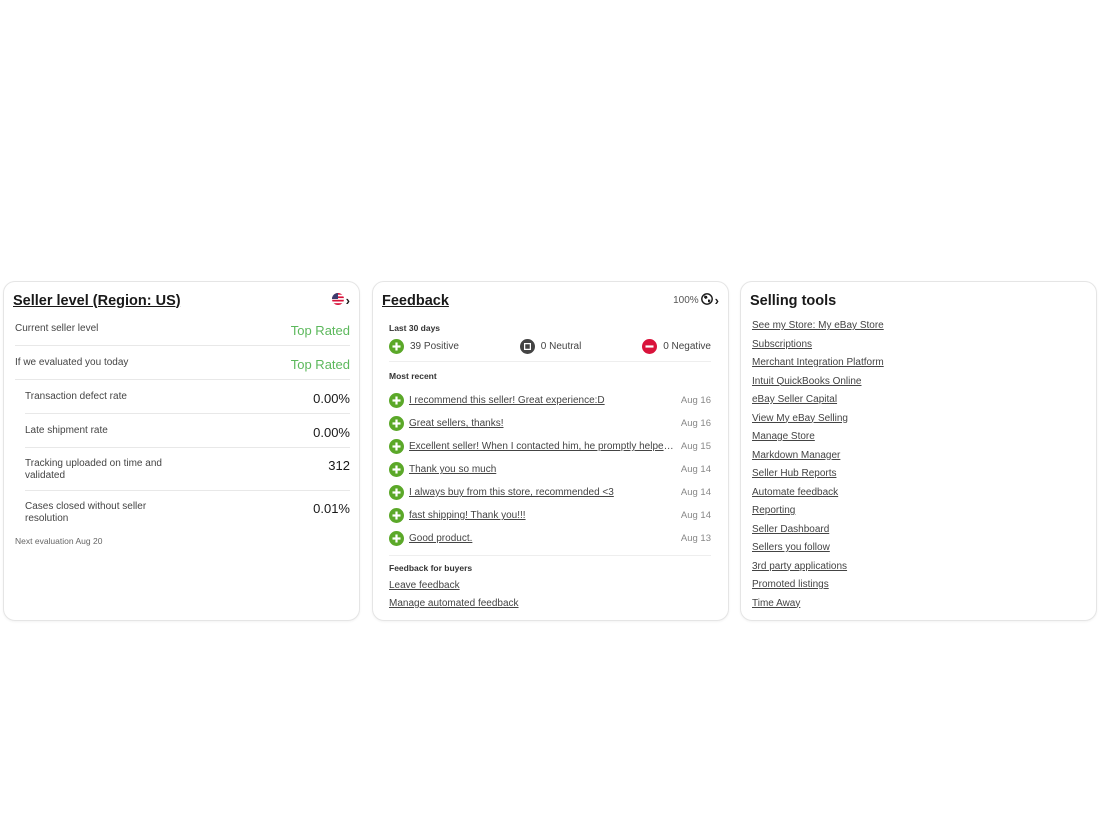 This screenshot has width=1100, height=825. I want to click on tool-link-view-my-ebay-selling: View My eBay Selling, so click(800, 418).